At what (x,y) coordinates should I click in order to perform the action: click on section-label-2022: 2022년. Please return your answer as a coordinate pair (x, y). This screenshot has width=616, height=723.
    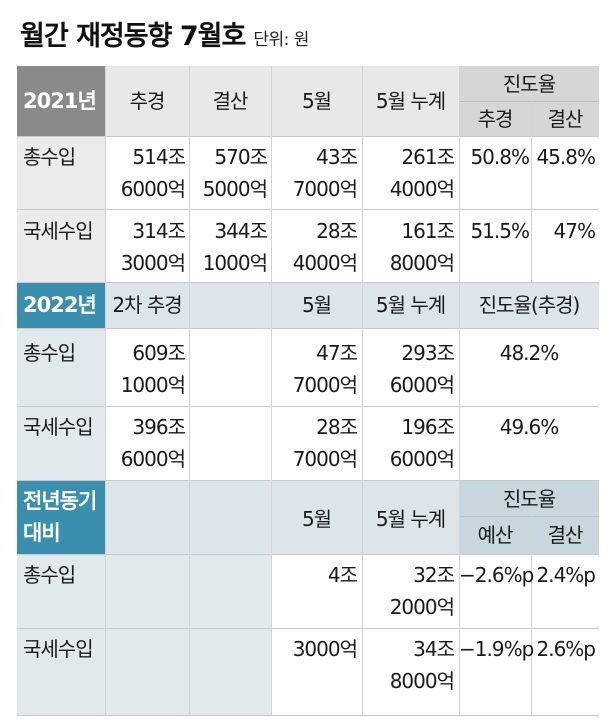
    Looking at the image, I should click on (60, 305).